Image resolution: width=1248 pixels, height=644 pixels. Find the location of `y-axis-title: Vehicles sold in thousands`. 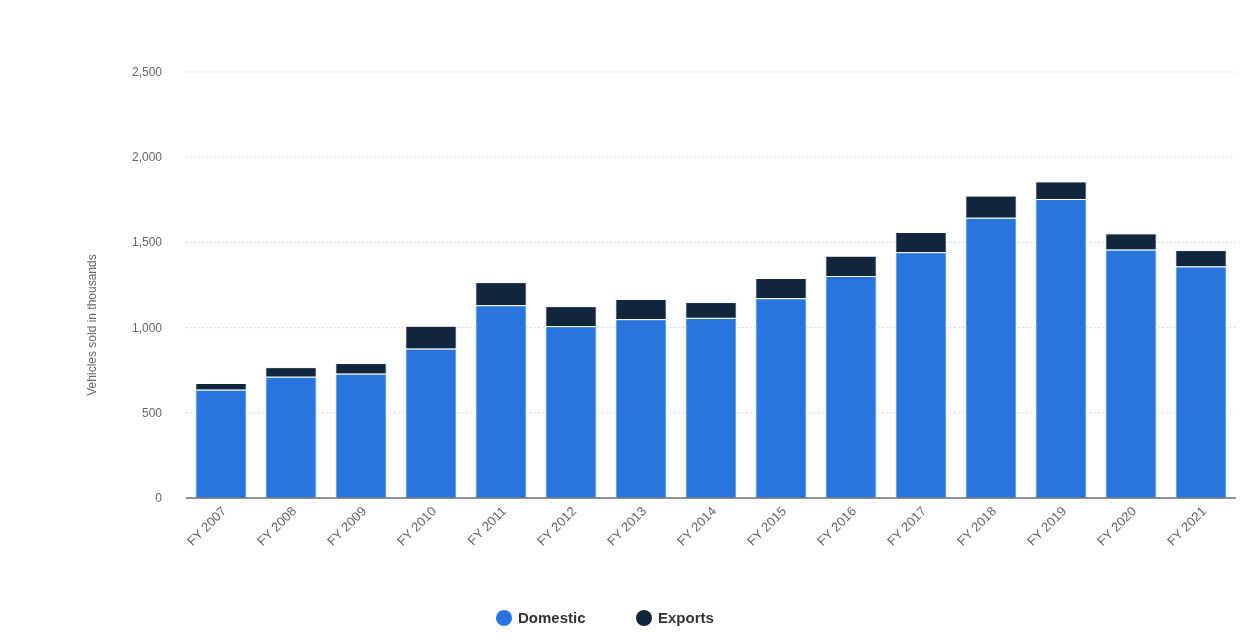

y-axis-title: Vehicles sold in thousands is located at coordinates (92, 325).